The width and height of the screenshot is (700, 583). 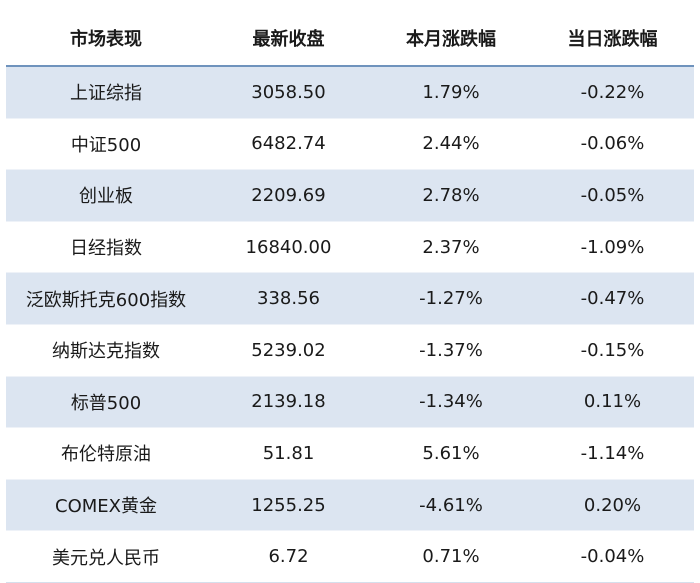 What do you see at coordinates (288, 298) in the screenshot?
I see `latest-close: 338.56` at bounding box center [288, 298].